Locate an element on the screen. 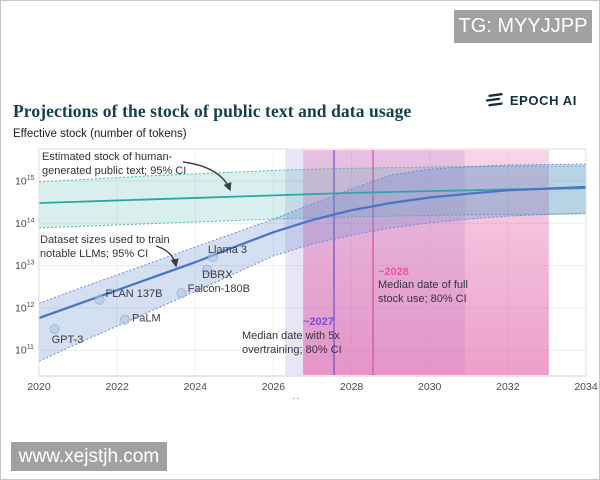 This screenshot has height=480, width=600. annotation-overtraining-line1: Median date with 5x is located at coordinates (291, 336).